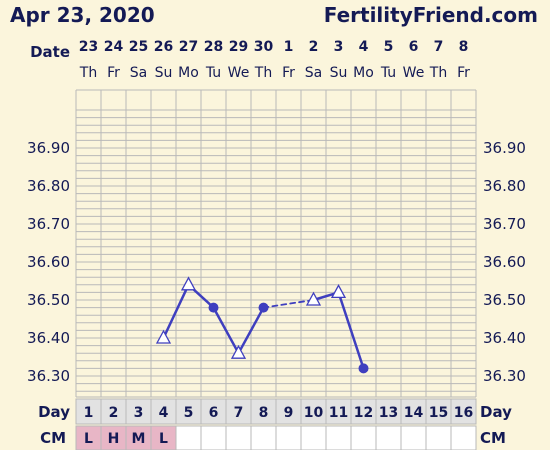 The width and height of the screenshot is (550, 450). What do you see at coordinates (48, 376) in the screenshot?
I see `y-tick-label-left: 36.30` at bounding box center [48, 376].